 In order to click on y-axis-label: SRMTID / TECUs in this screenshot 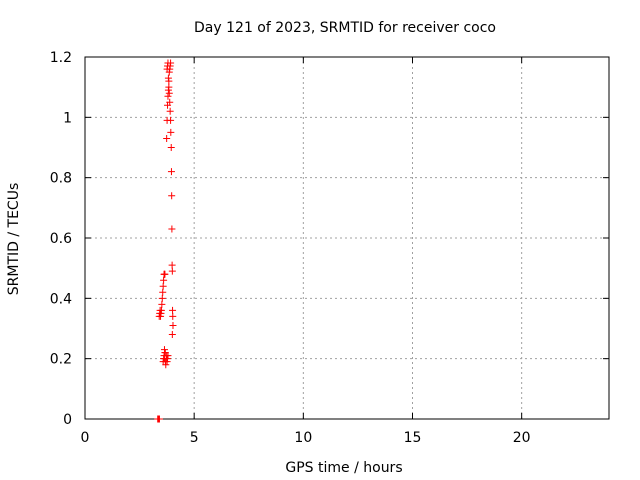, I will do `click(14, 239)`.